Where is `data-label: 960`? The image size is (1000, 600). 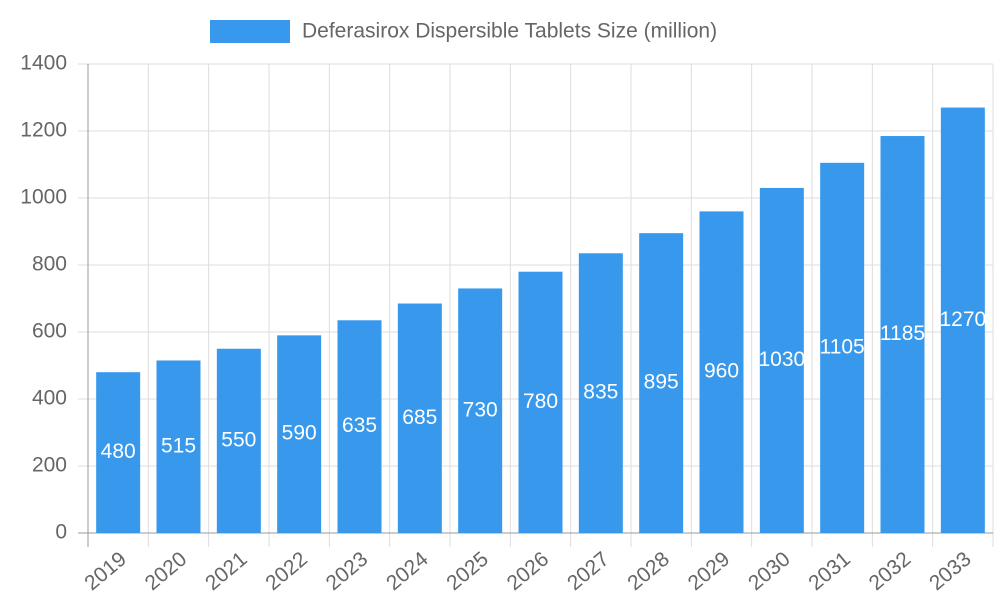 data-label: 960 is located at coordinates (721, 371).